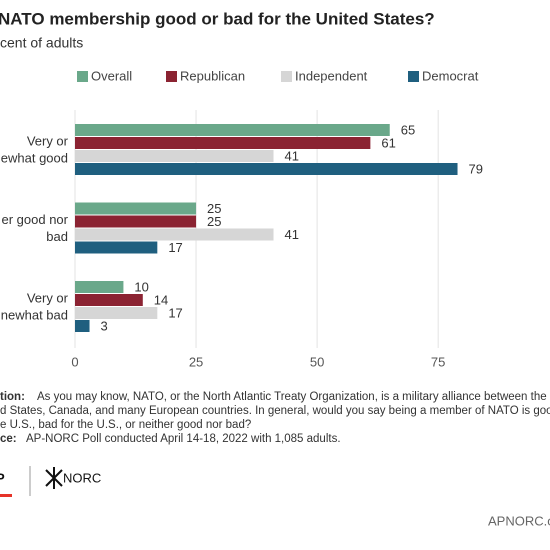 The width and height of the screenshot is (550, 550). I want to click on x-tick-label: 75, so click(438, 361).